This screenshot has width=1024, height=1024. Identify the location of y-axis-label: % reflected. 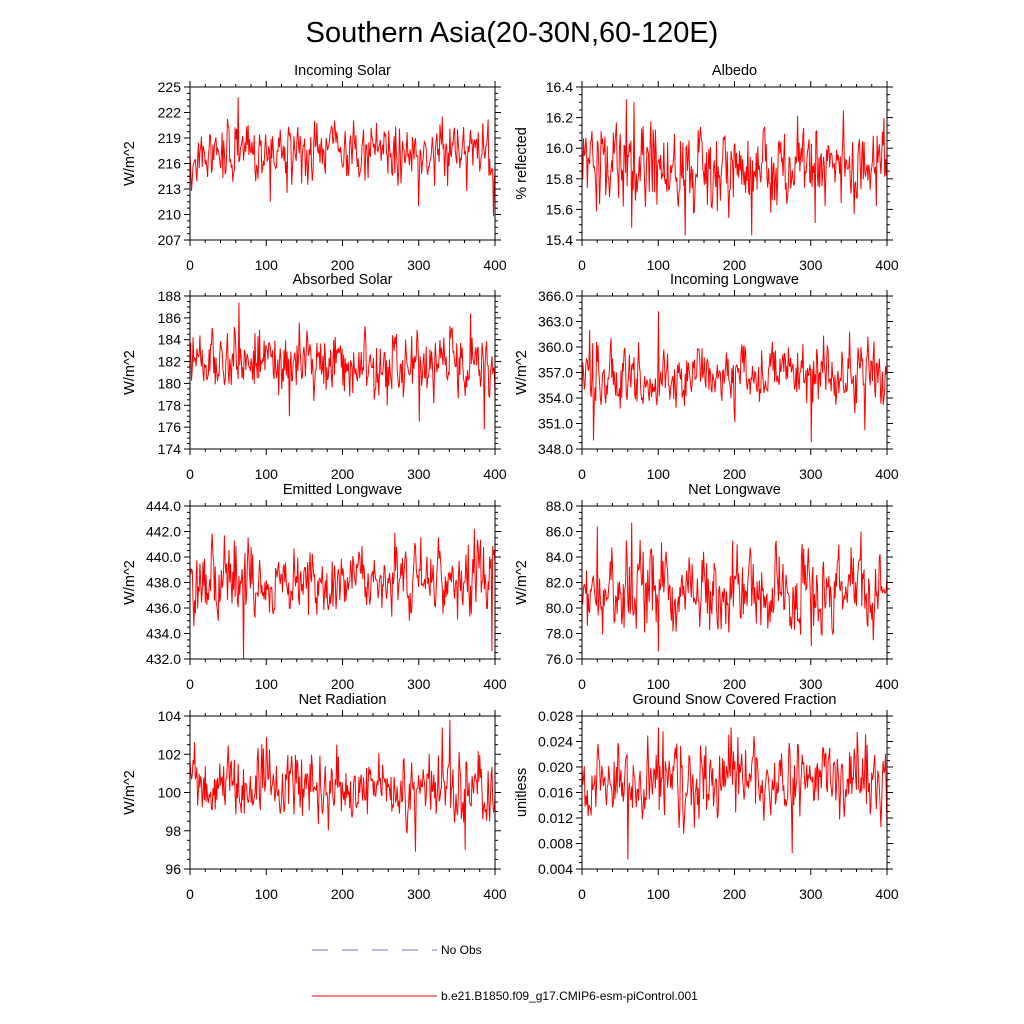
(522, 163).